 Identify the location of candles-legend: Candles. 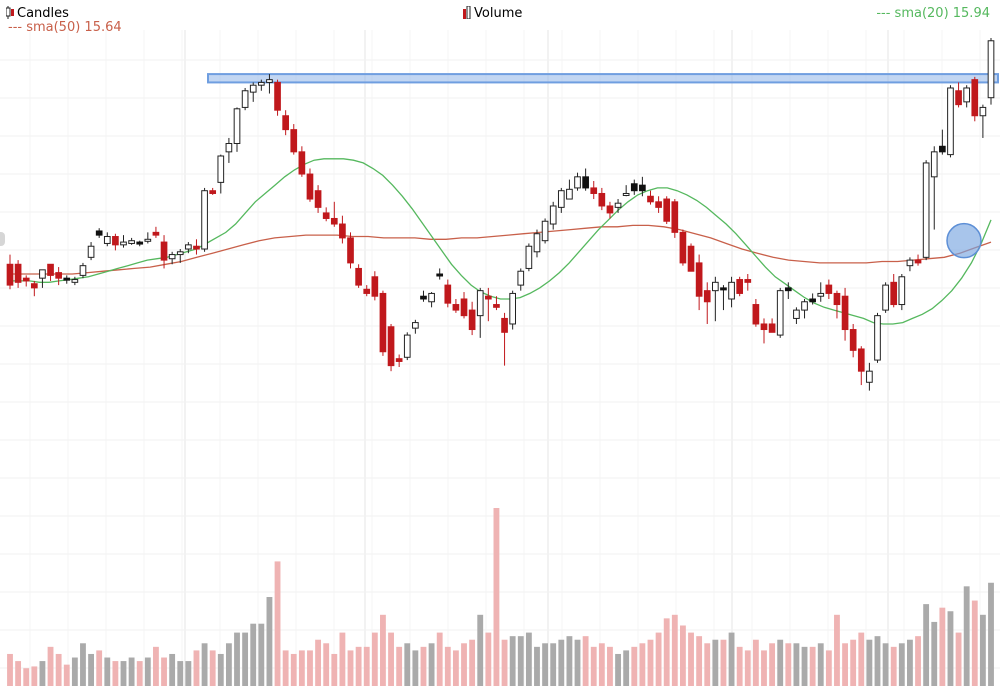
(37, 14).